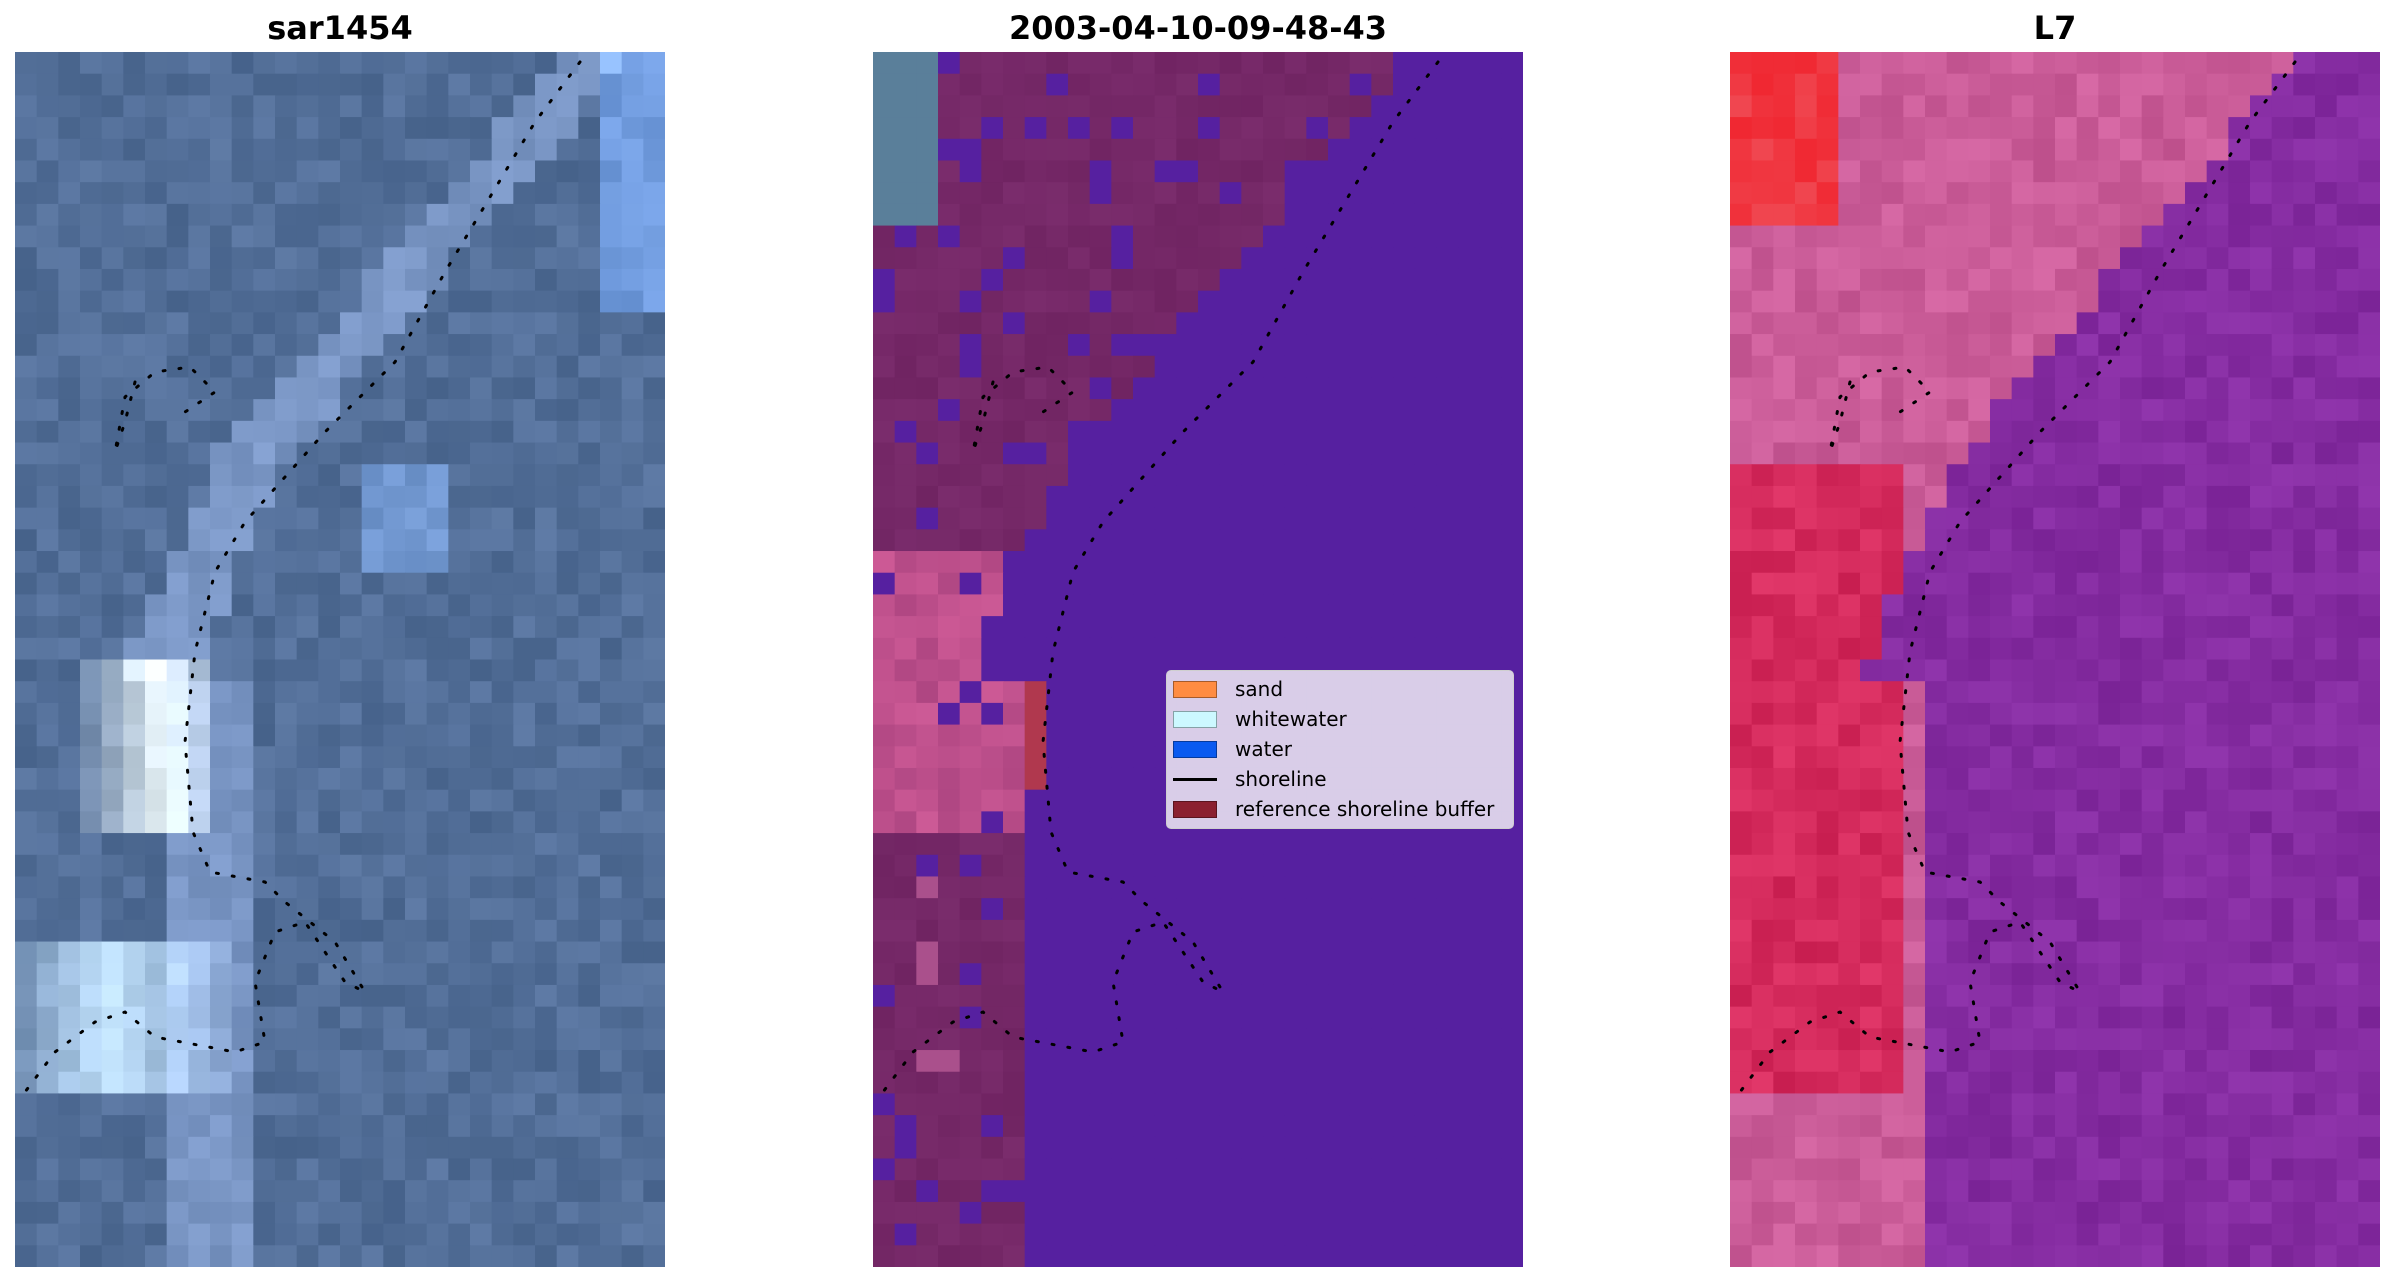 This screenshot has width=2394, height=1283. I want to click on legend-item-whitewater: whitewater, so click(1260, 719).